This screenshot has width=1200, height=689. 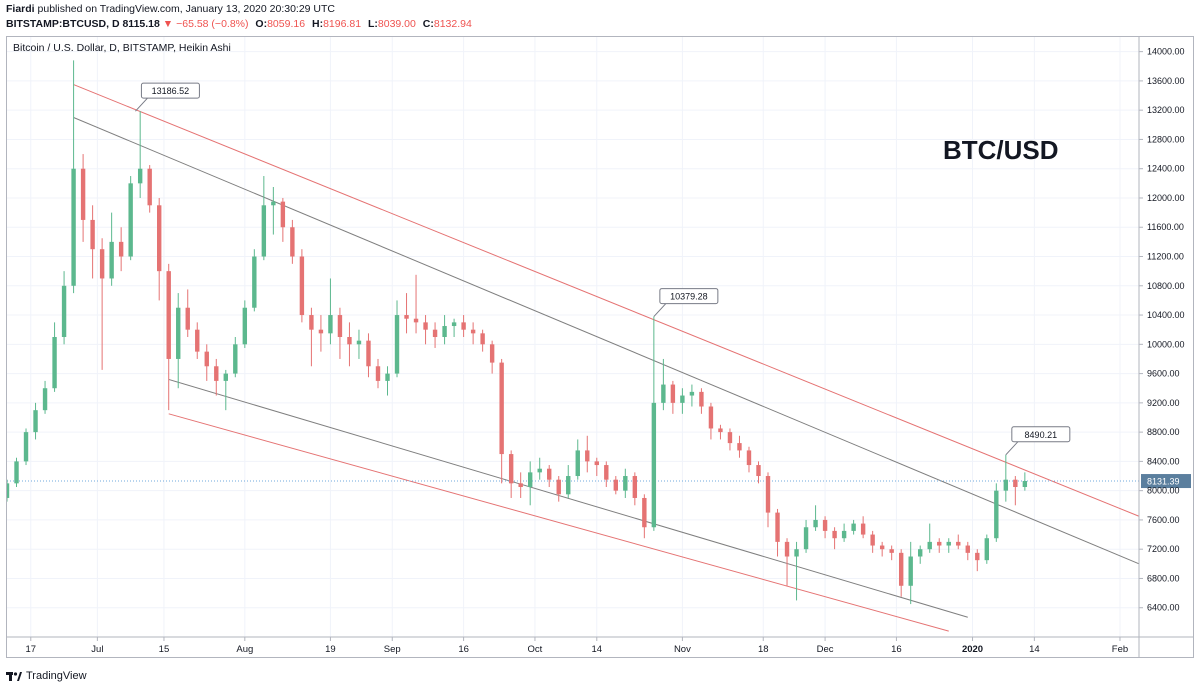 I want to click on price-callout: 13186.52, so click(x=167, y=97).